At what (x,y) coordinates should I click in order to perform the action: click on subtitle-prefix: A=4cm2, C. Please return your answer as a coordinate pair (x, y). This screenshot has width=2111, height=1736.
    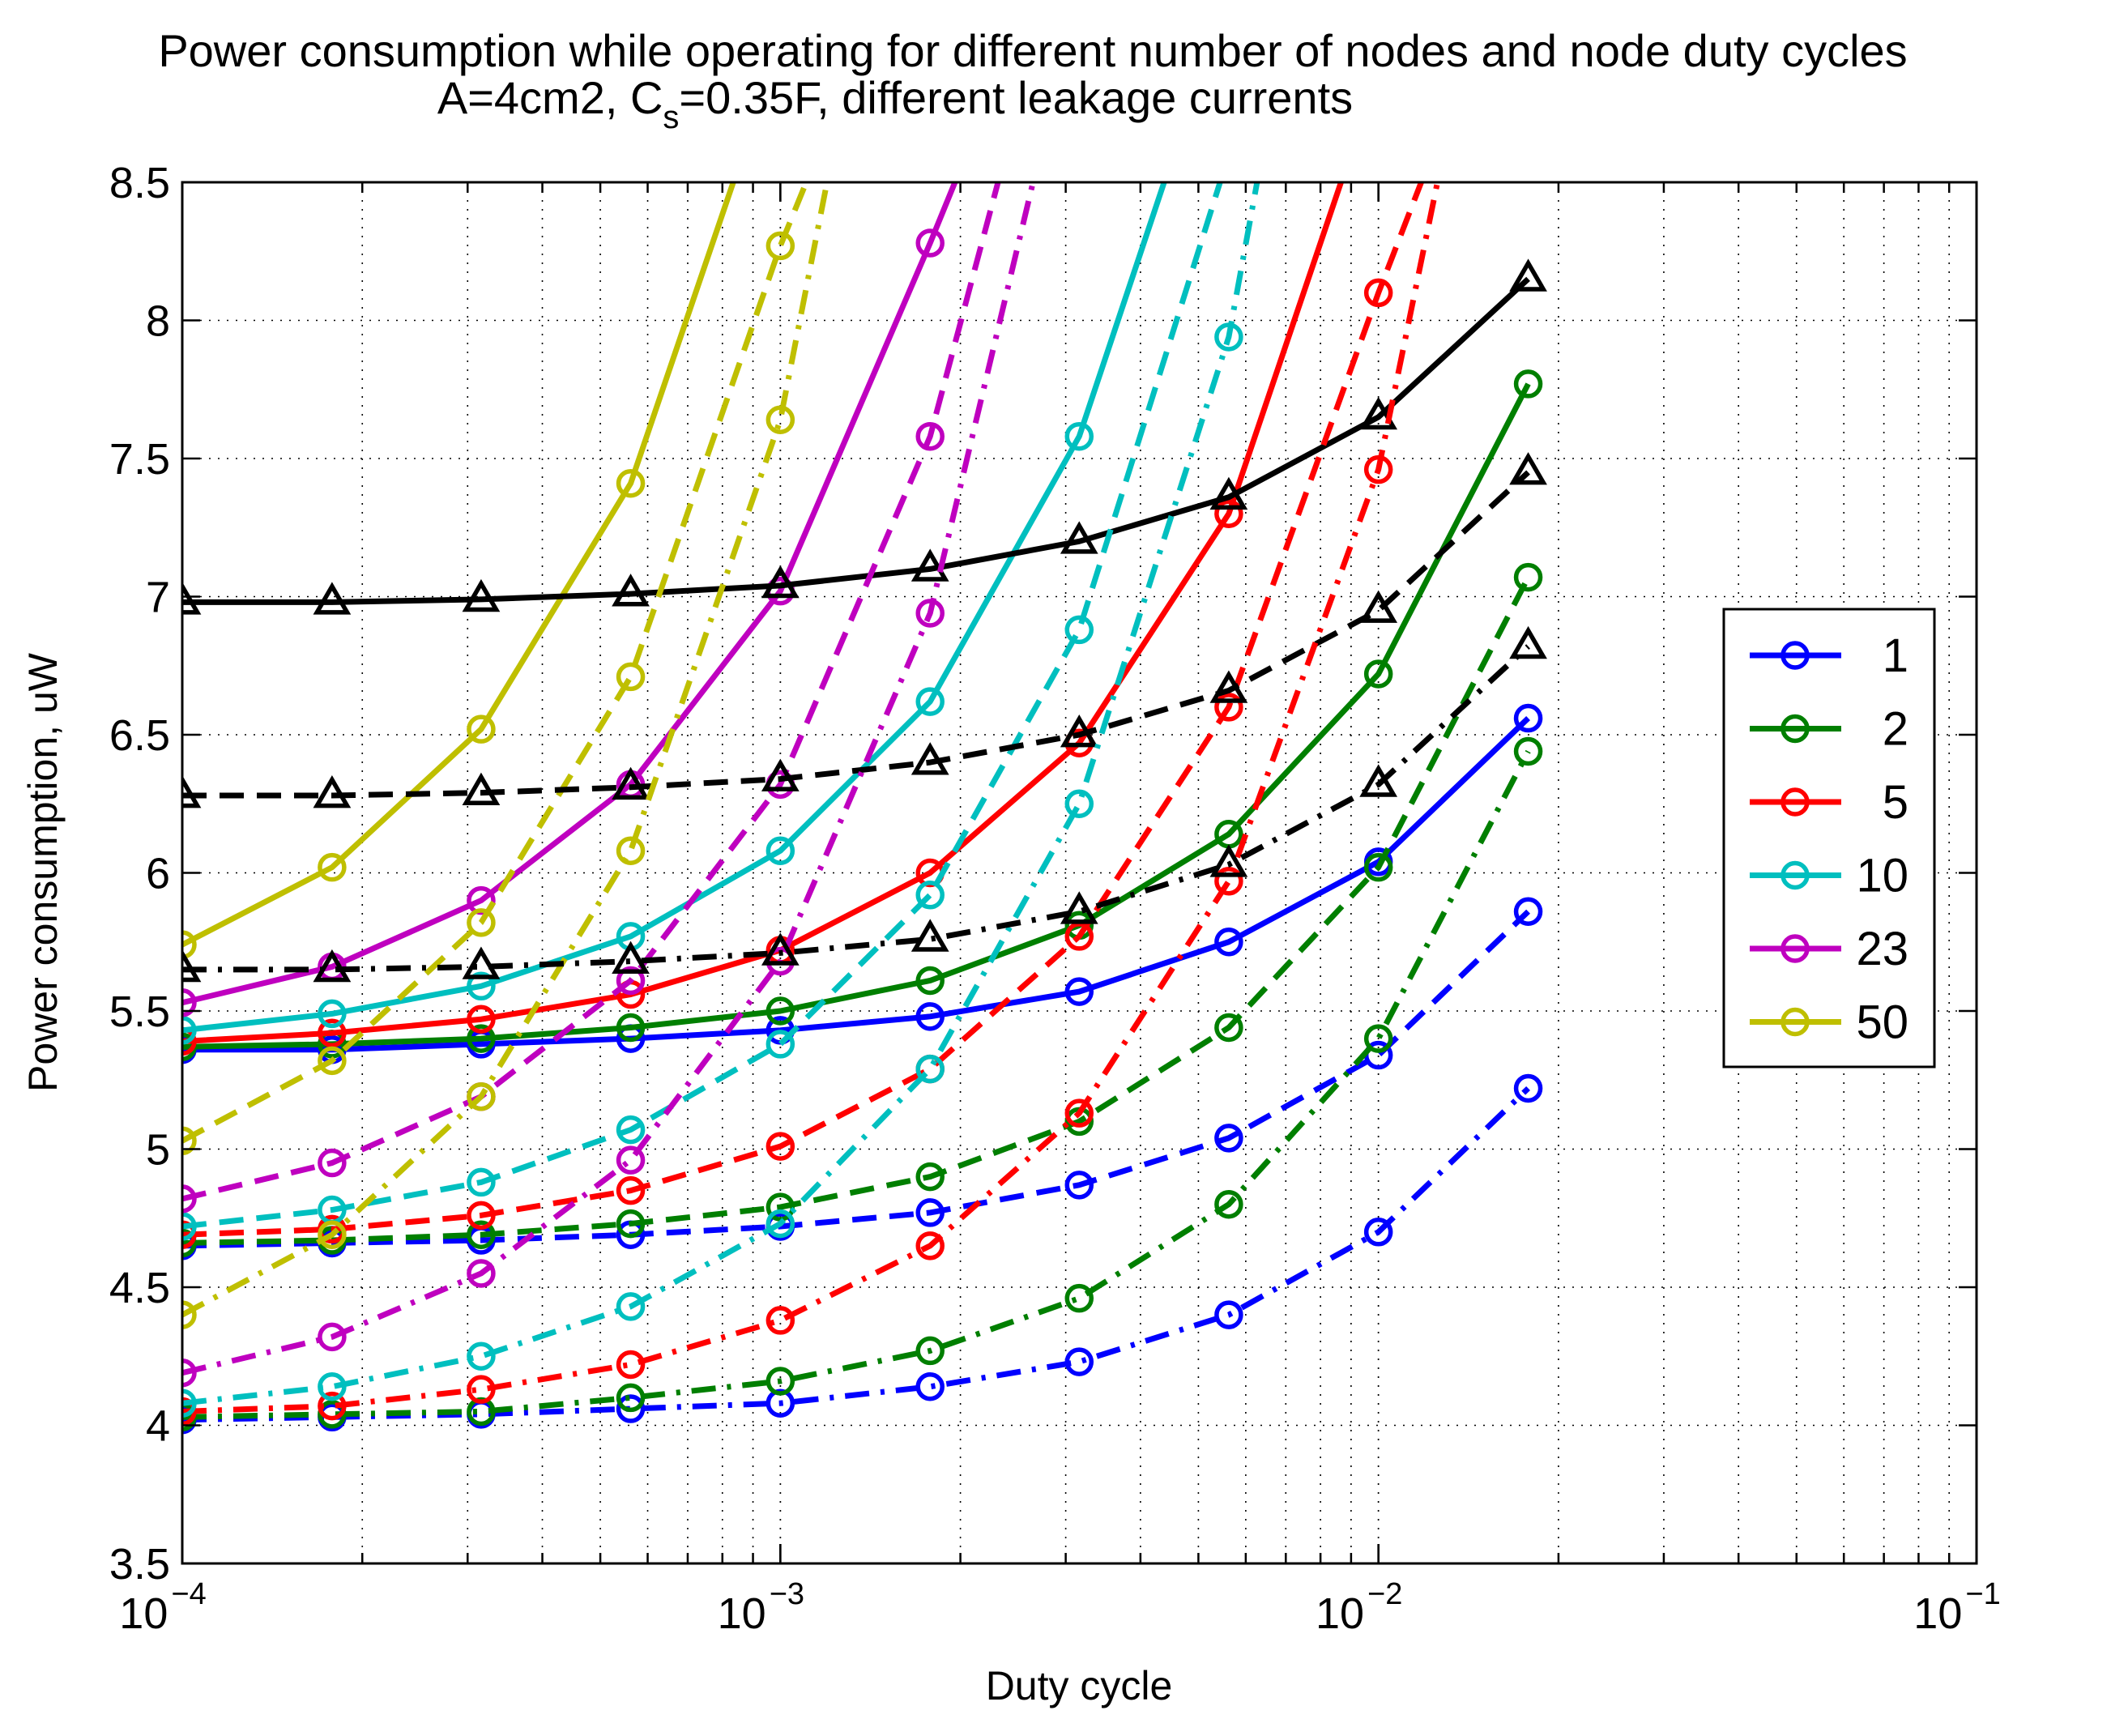
    Looking at the image, I should click on (550, 97).